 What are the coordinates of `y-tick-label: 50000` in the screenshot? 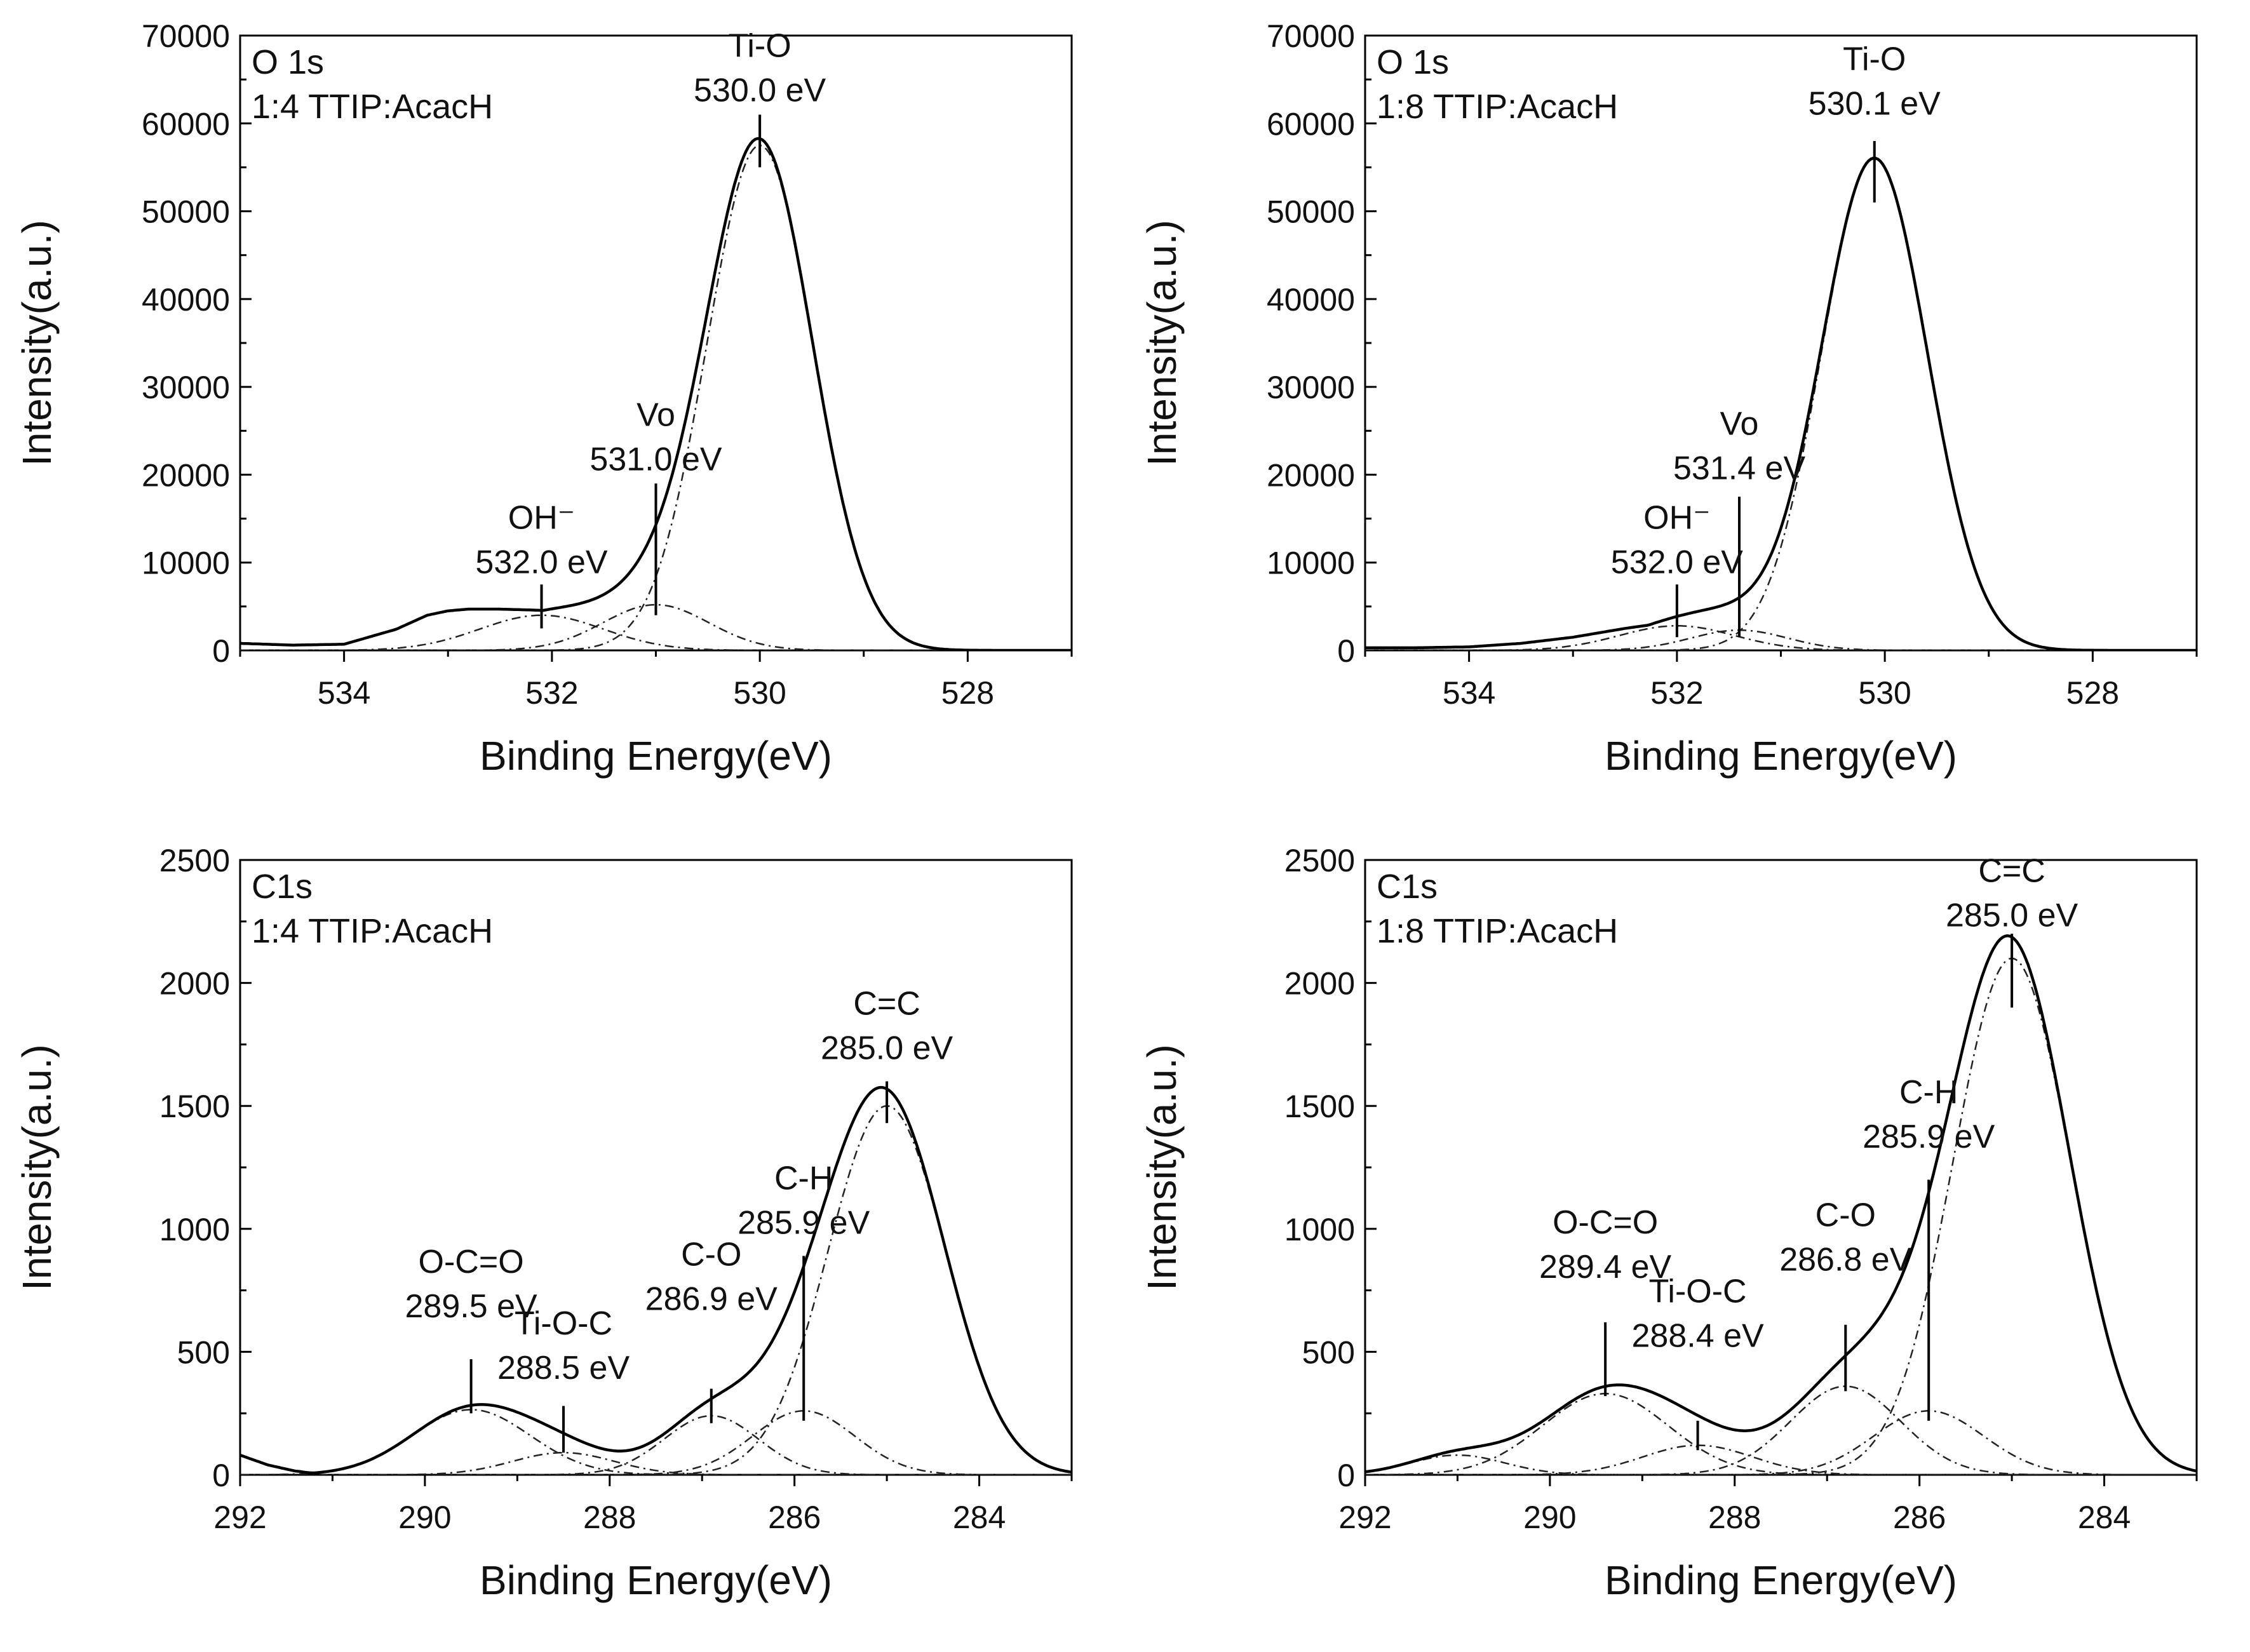 It's located at (186, 212).